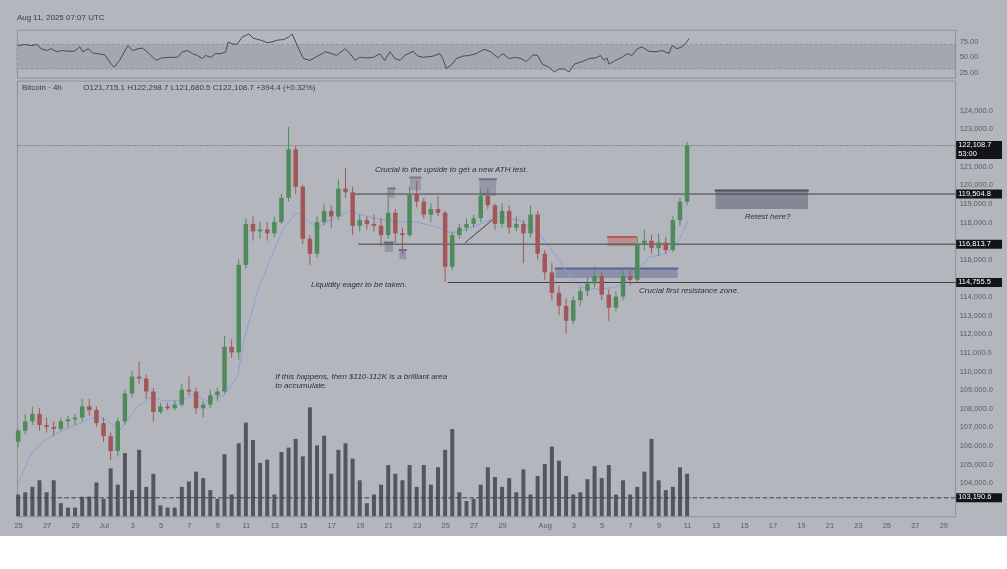  What do you see at coordinates (41, 87) in the screenshot?
I see `chart-title: Bitcoin · 4h` at bounding box center [41, 87].